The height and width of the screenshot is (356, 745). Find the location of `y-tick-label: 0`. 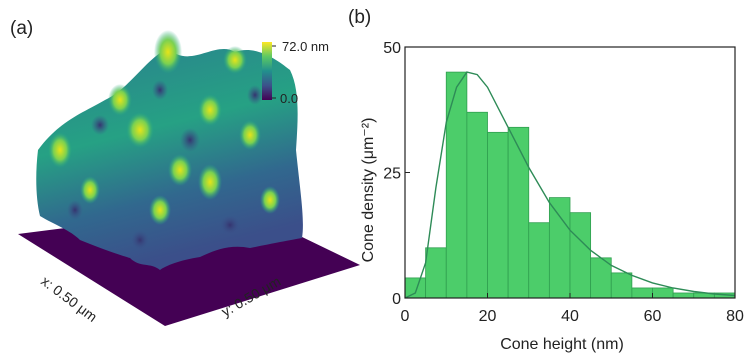

y-tick-label: 0 is located at coordinates (396, 299).